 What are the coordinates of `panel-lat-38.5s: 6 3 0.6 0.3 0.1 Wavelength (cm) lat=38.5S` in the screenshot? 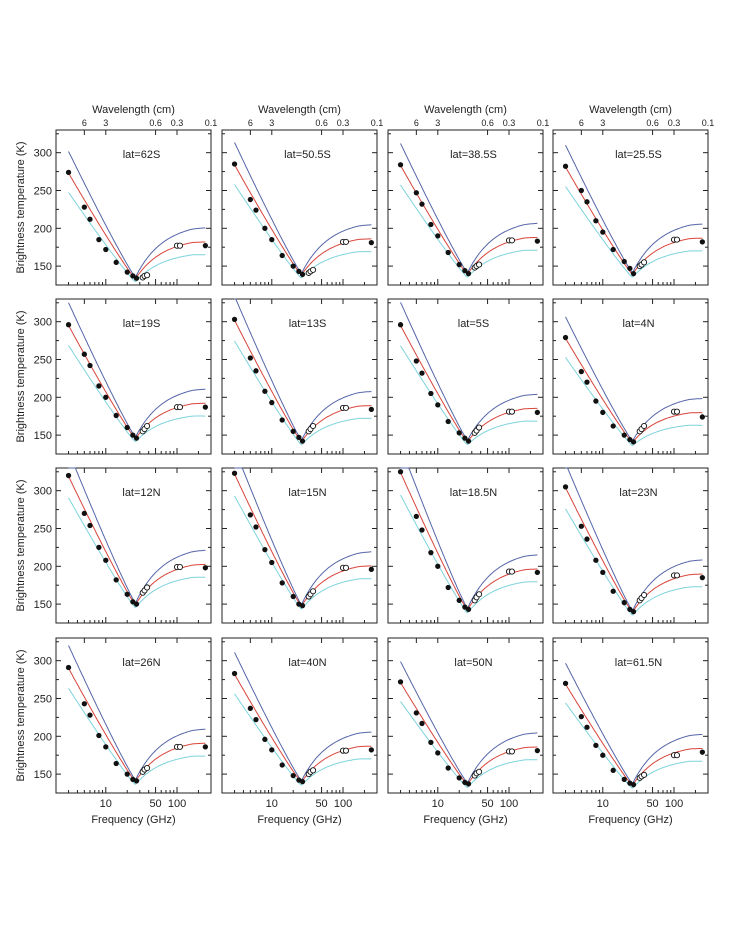 It's located at (468, 195).